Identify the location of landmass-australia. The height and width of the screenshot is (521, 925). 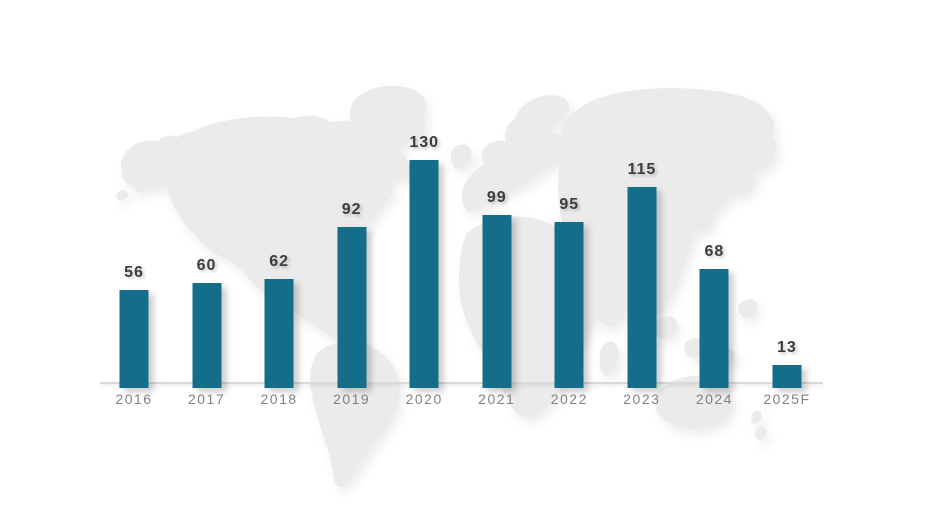
(694, 402).